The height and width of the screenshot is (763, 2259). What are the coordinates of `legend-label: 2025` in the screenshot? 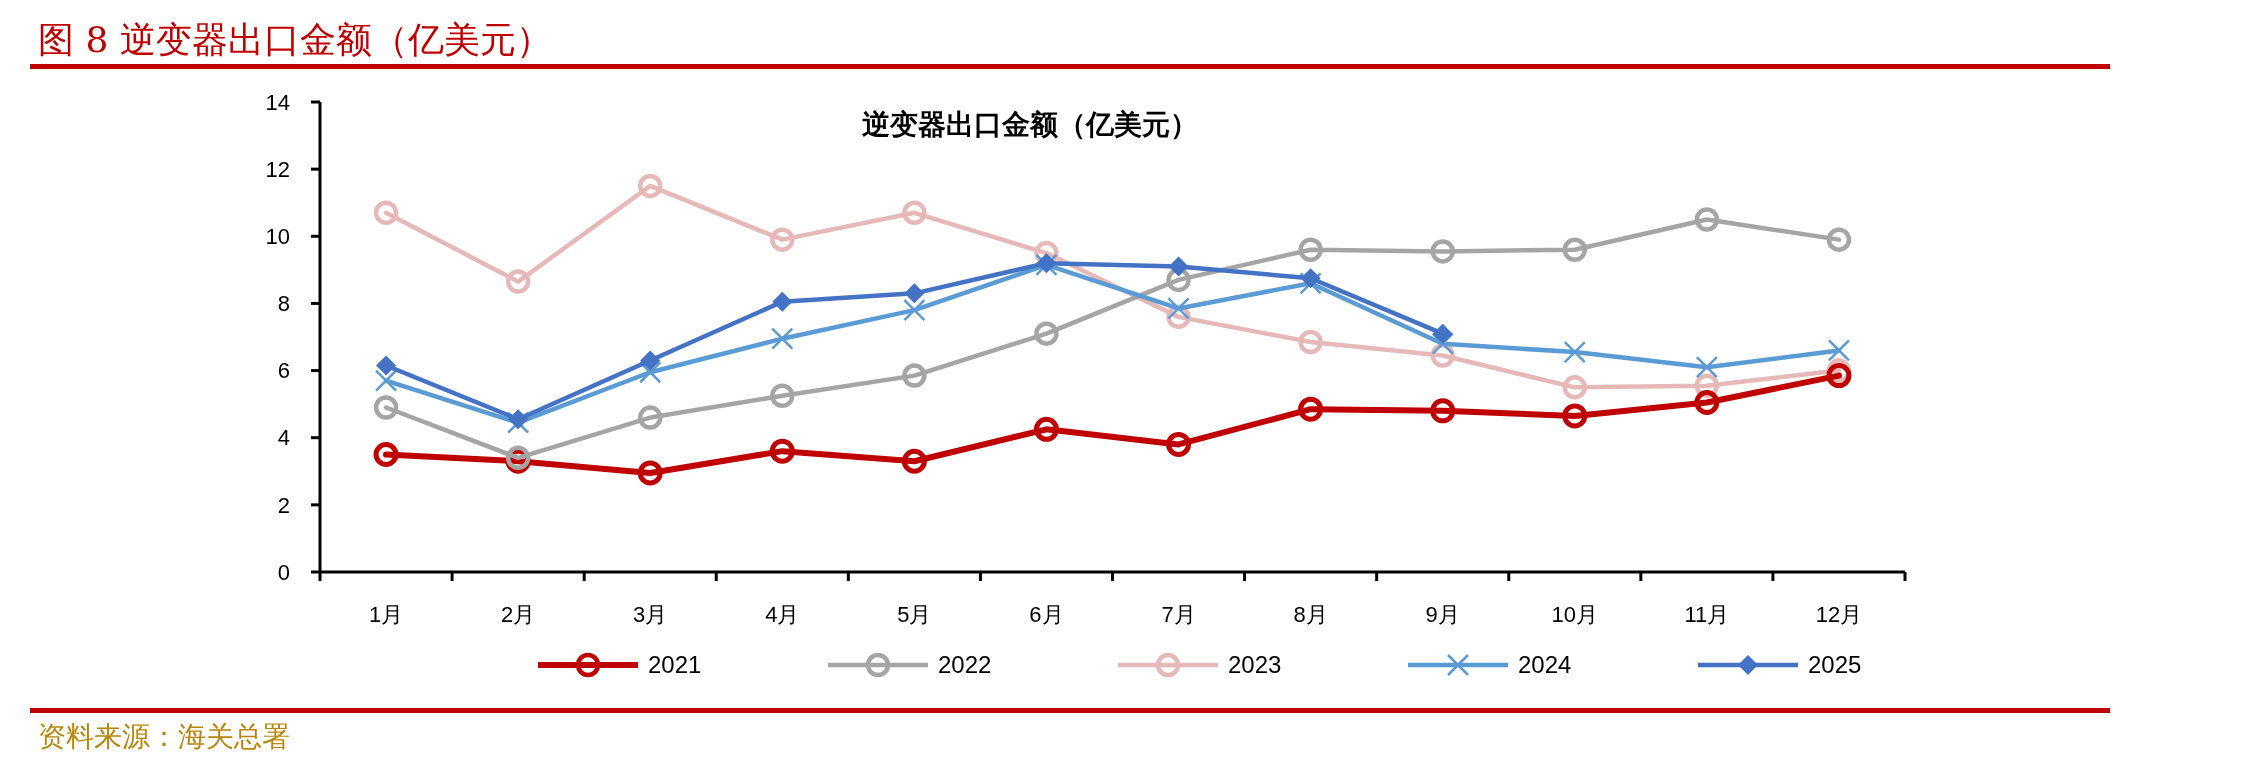 It's located at (1835, 665).